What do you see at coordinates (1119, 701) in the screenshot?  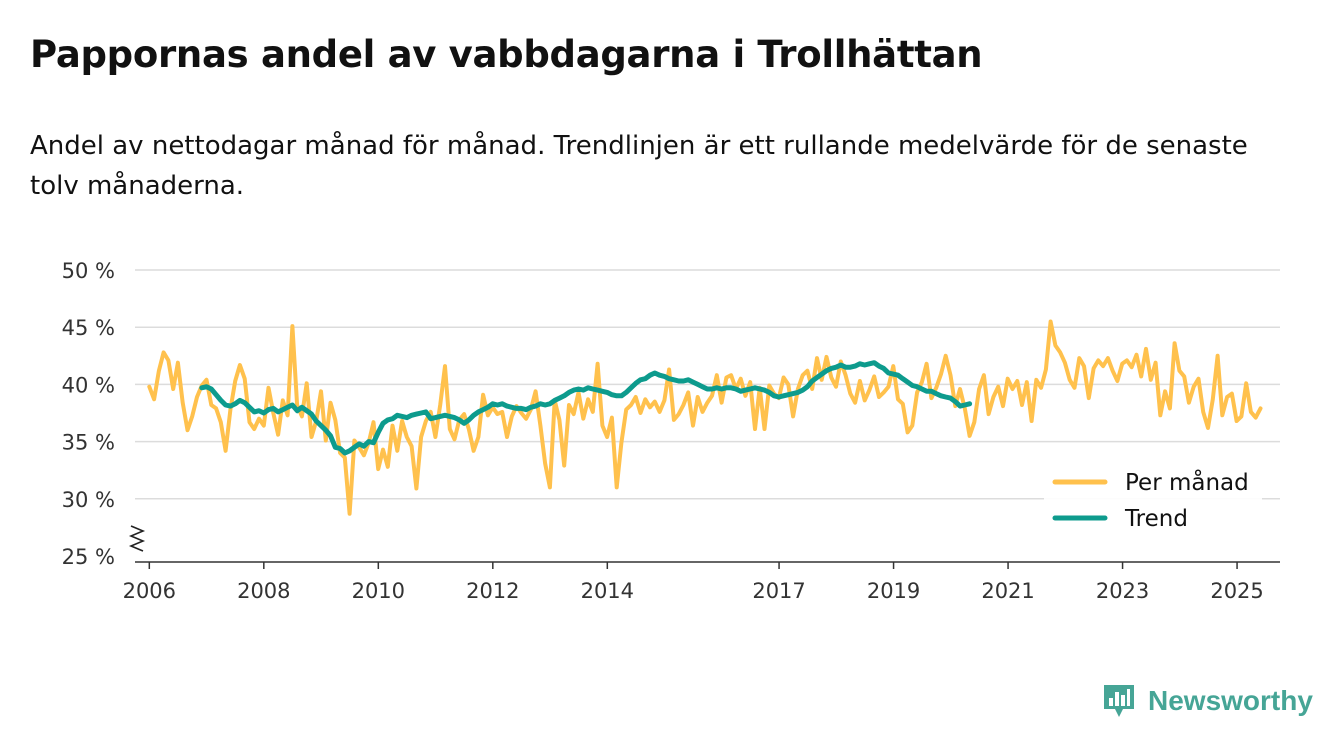 I see `newsworthy-logo-icon` at bounding box center [1119, 701].